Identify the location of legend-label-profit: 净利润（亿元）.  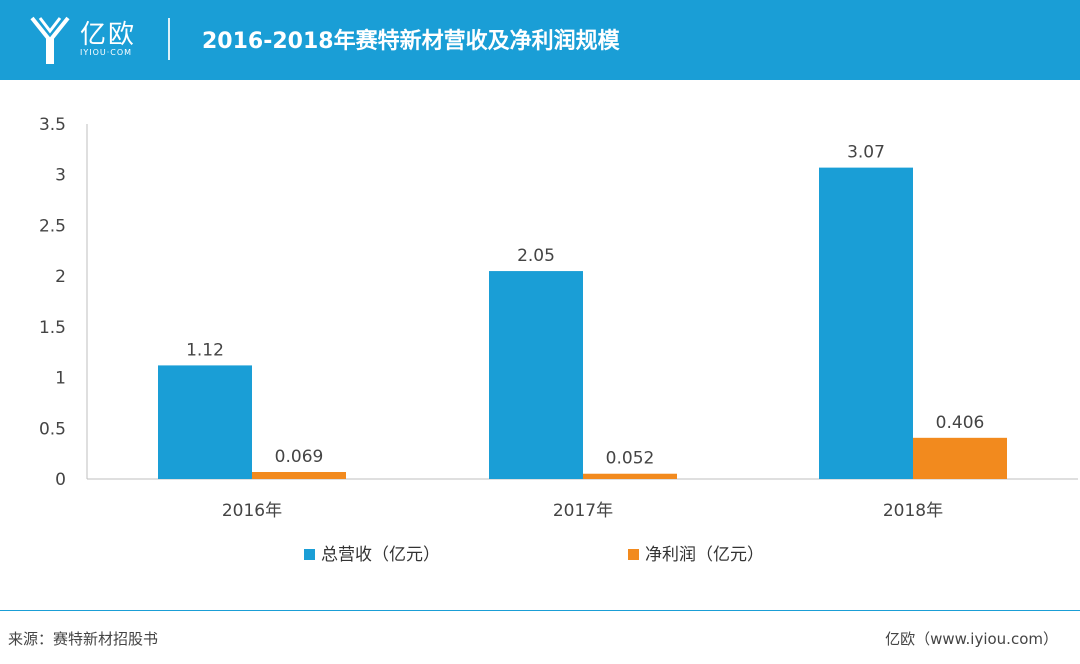
(704, 555).